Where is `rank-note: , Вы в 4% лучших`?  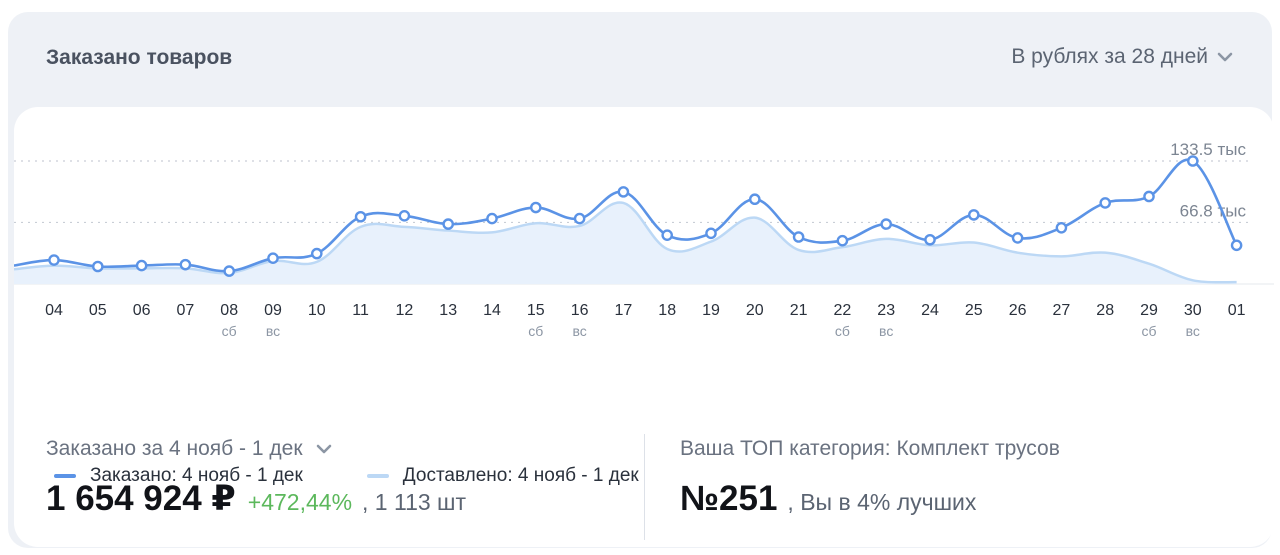 rank-note: , Вы в 4% лучших is located at coordinates (882, 502).